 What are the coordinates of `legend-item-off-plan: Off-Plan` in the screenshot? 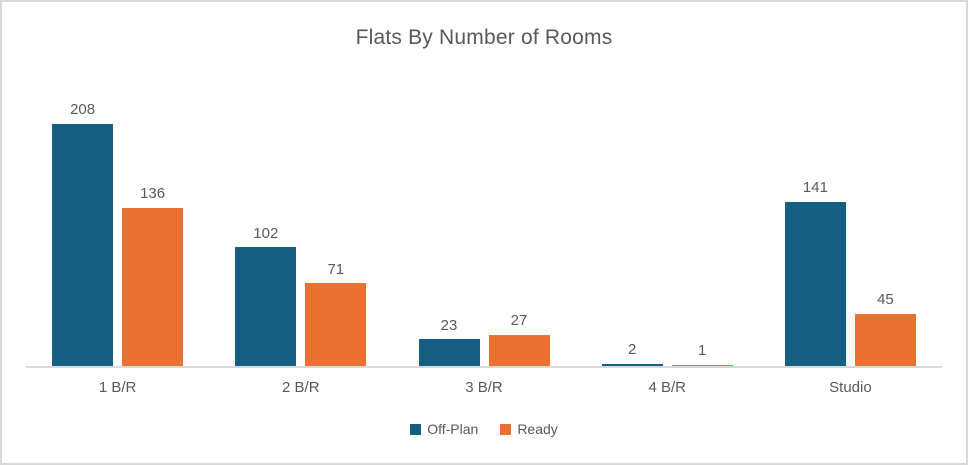 It's located at (444, 429).